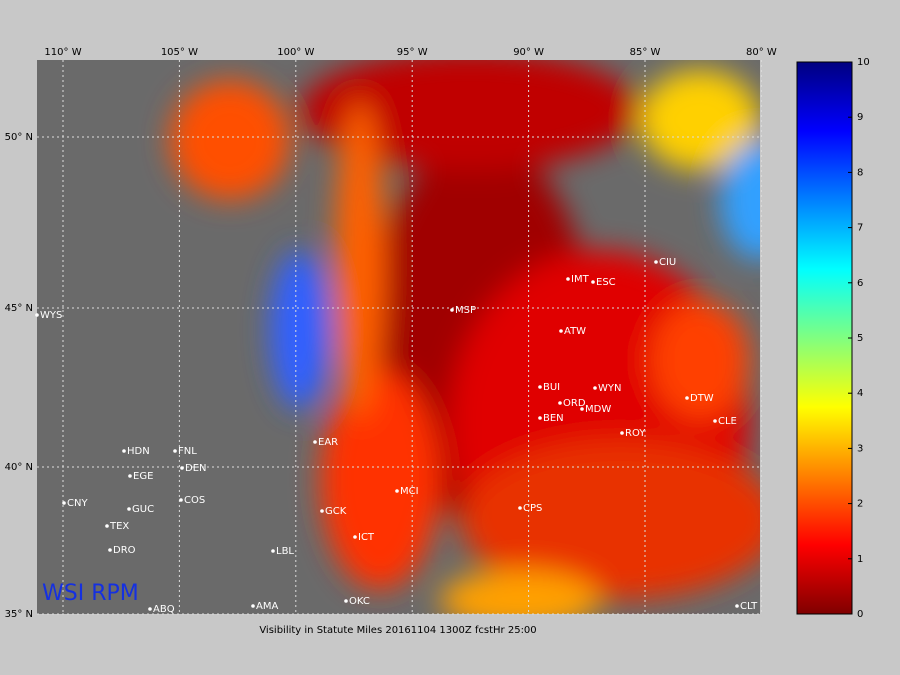 The image size is (900, 675). Describe the element at coordinates (77, 503) in the screenshot. I see `station-label: CNY` at that location.